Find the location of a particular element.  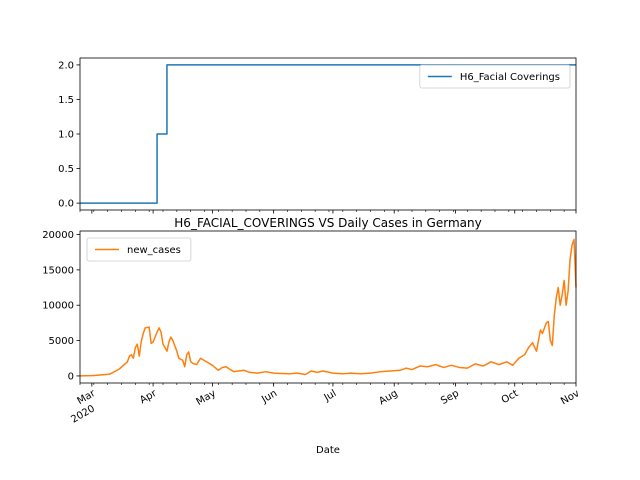

bottom-legend: new_cases is located at coordinates (139, 249).